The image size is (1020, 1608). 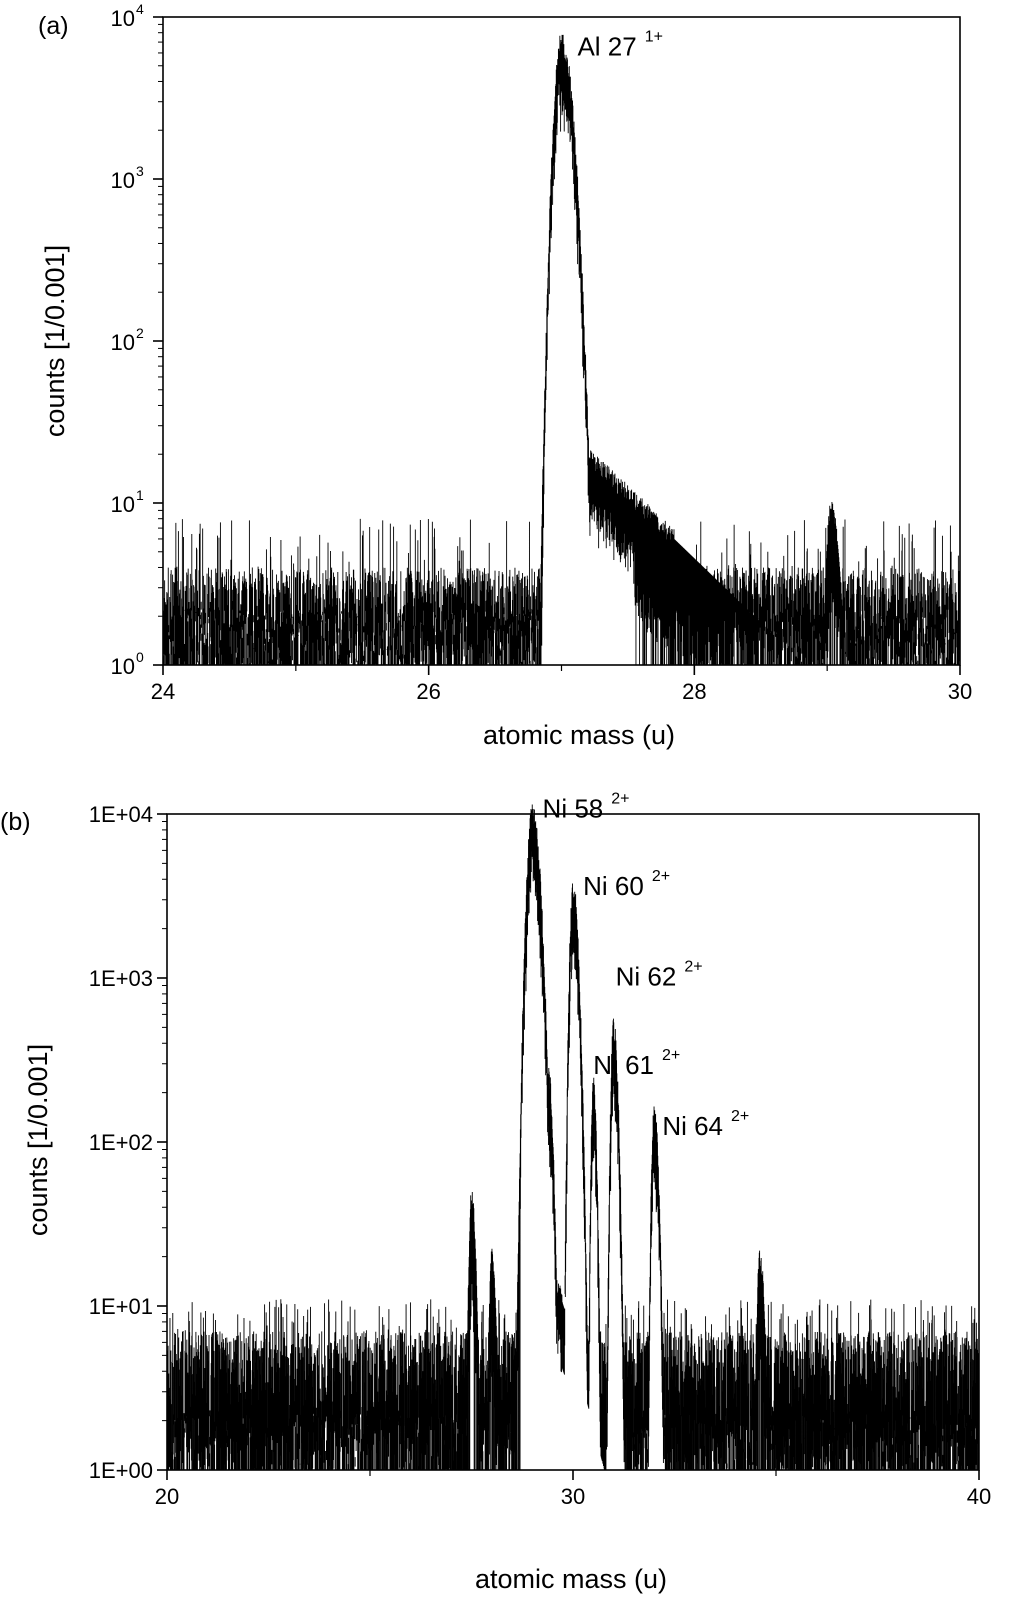 What do you see at coordinates (694, 691) in the screenshot?
I see `x-tick-label: 28` at bounding box center [694, 691].